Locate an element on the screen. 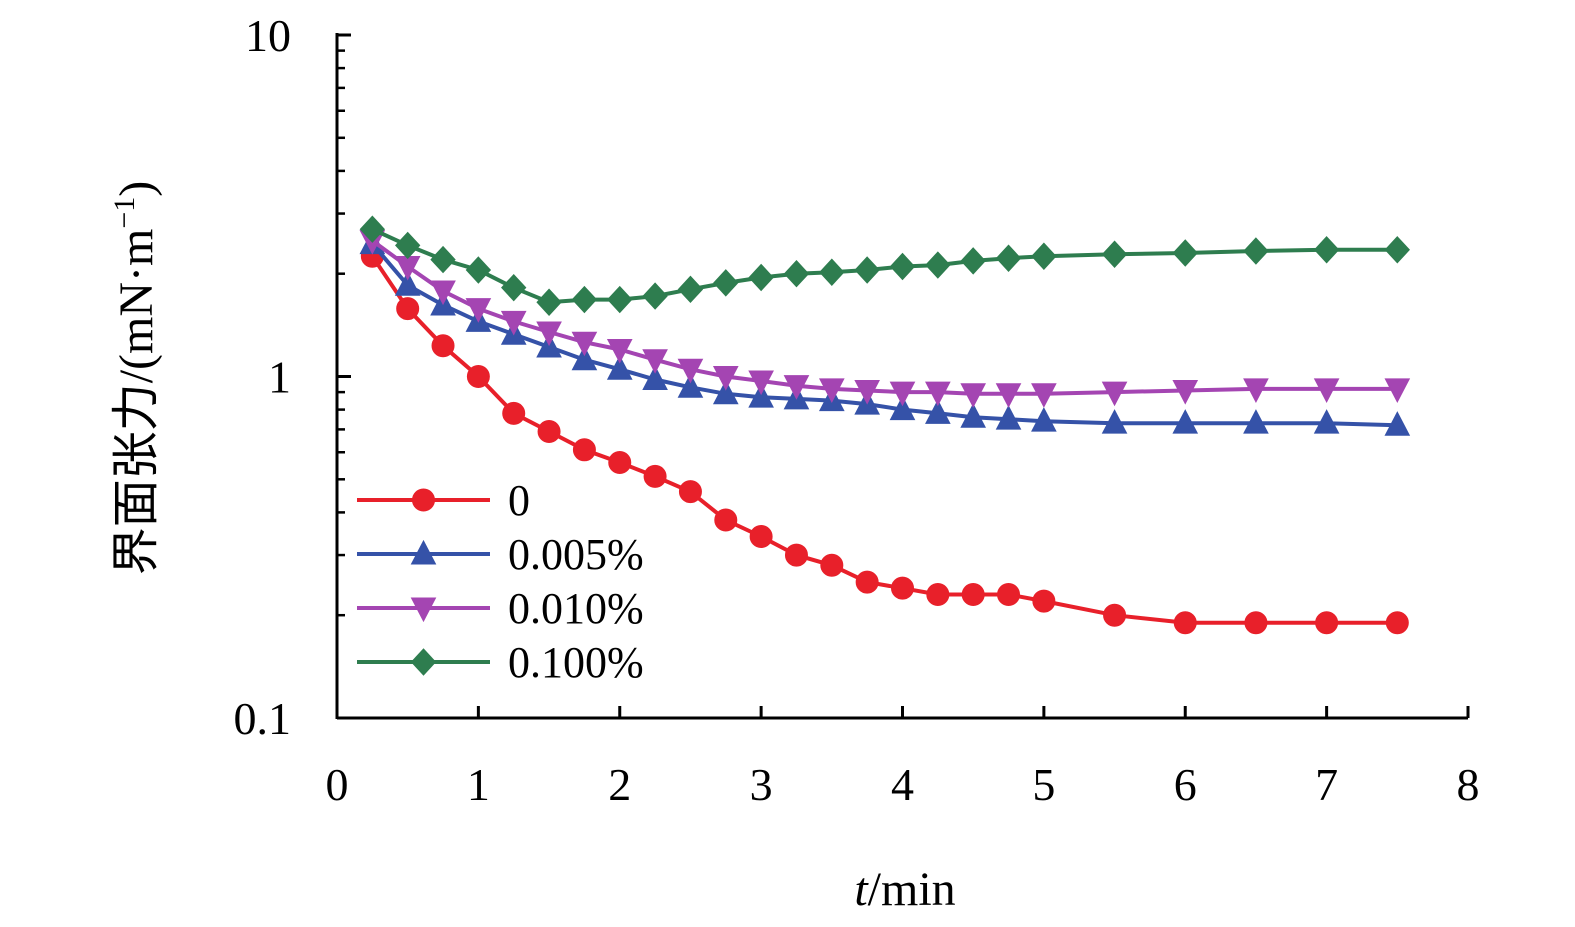 The image size is (1575, 927). x-tick-label: 1 is located at coordinates (478, 784).